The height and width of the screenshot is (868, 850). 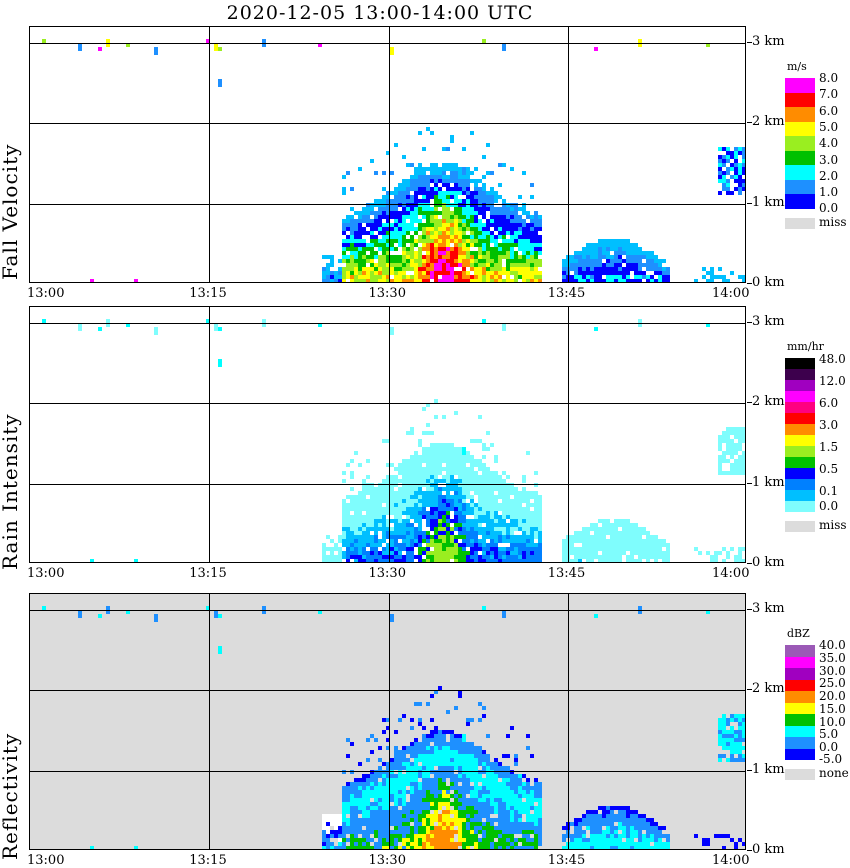 I want to click on y-tick-label: 2 km, so click(x=768, y=121).